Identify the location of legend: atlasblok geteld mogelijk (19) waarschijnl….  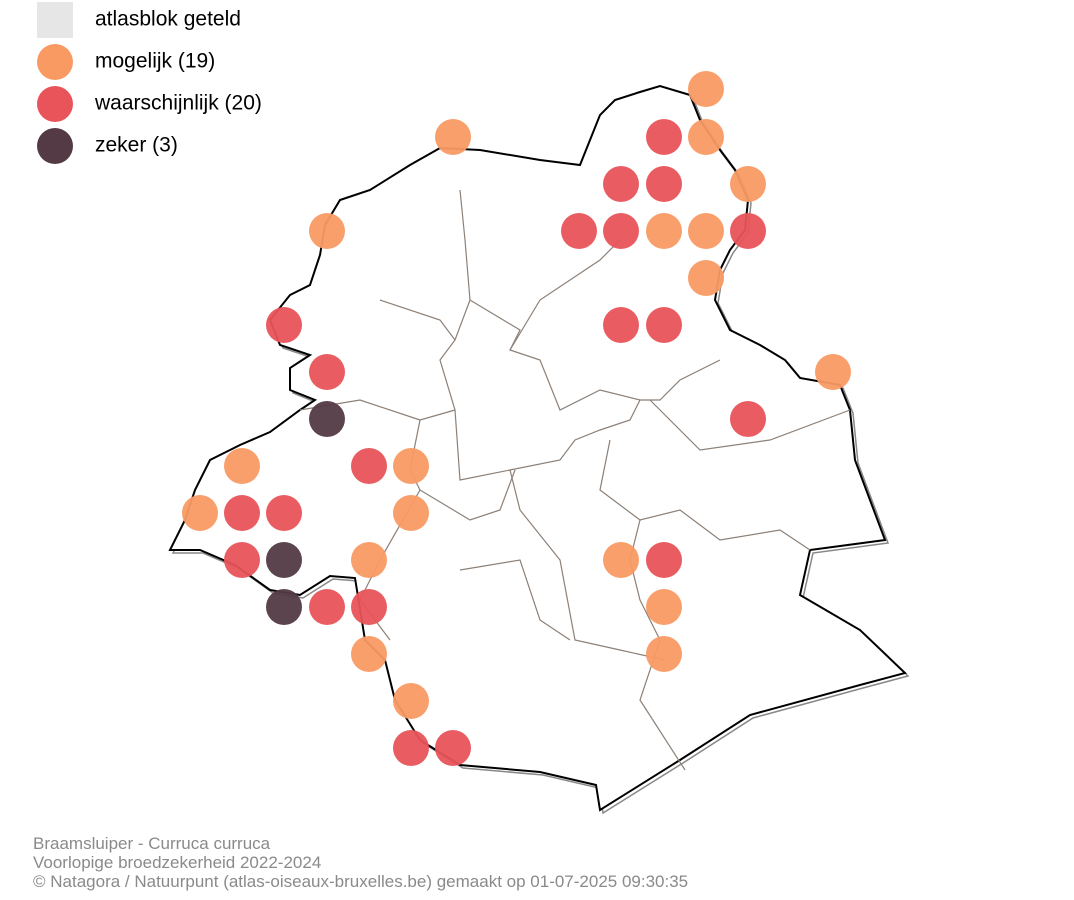
(149, 83).